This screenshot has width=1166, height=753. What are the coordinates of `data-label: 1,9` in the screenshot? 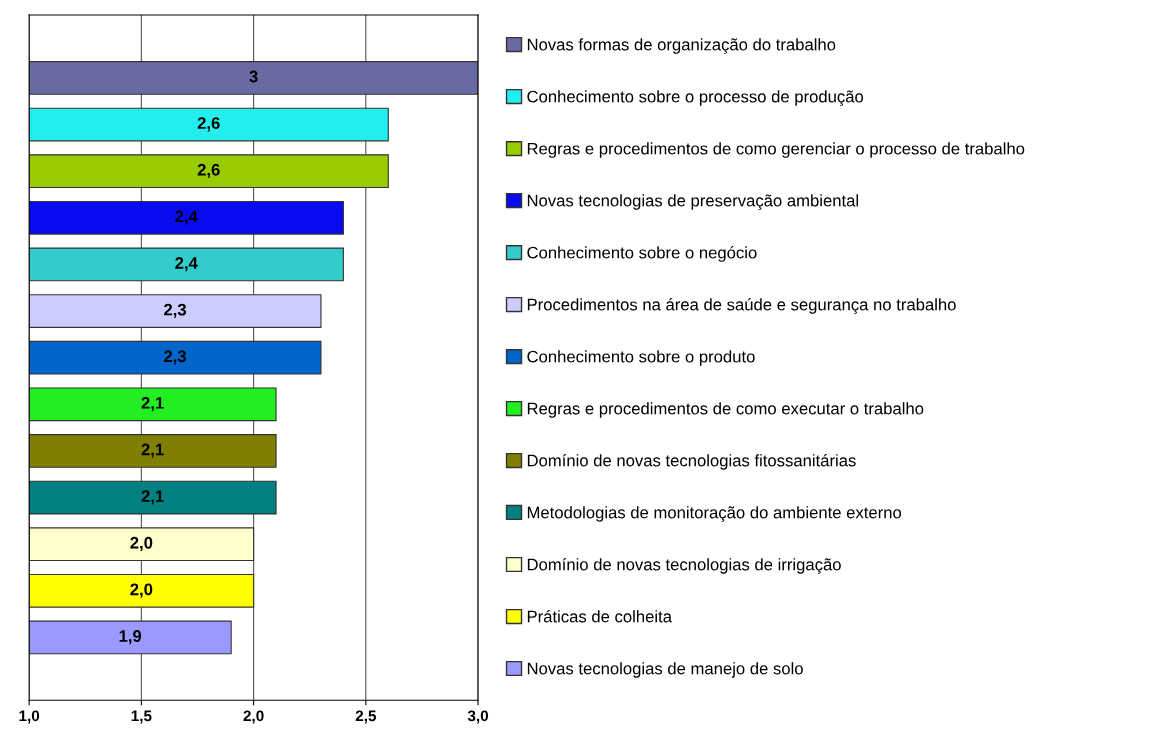 It's located at (130, 637).